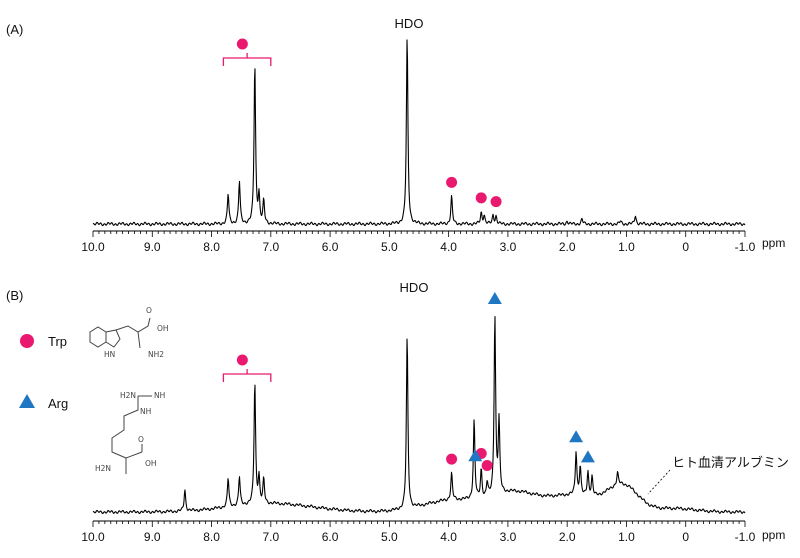  What do you see at coordinates (685, 247) in the screenshot?
I see `a-tick-label: 0` at bounding box center [685, 247].